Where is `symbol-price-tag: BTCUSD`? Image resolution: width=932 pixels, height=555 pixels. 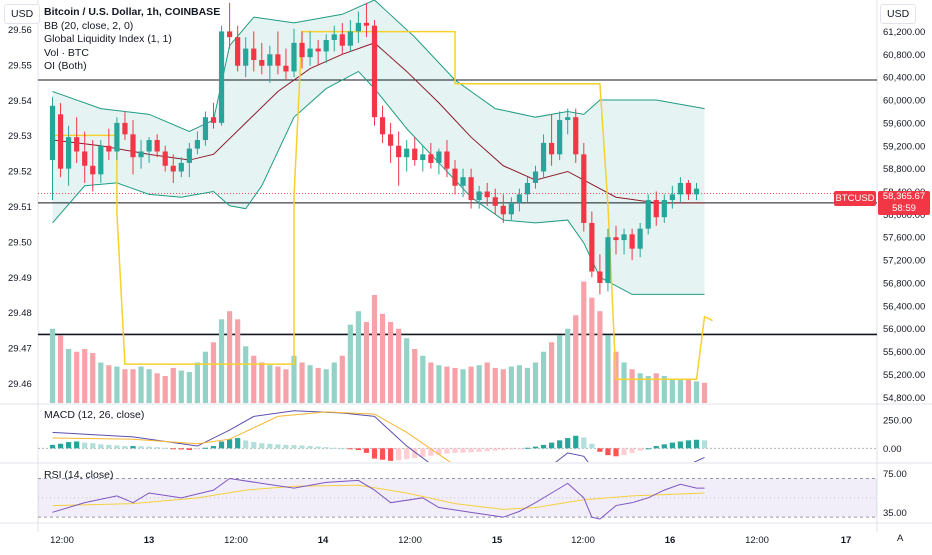 symbol-price-tag: BTCUSD is located at coordinates (855, 198).